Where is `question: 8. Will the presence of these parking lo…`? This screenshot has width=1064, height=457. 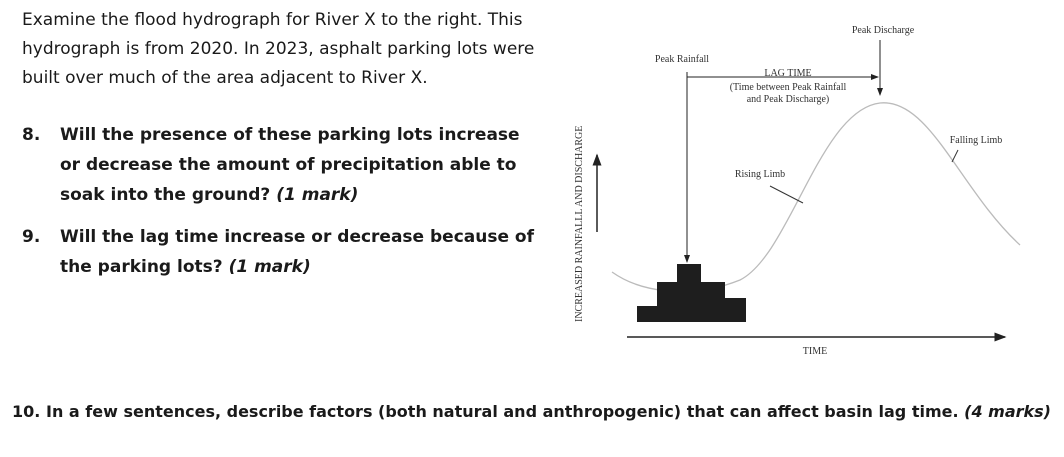 question: 8. Will the presence of these parking lo… is located at coordinates (282, 165).